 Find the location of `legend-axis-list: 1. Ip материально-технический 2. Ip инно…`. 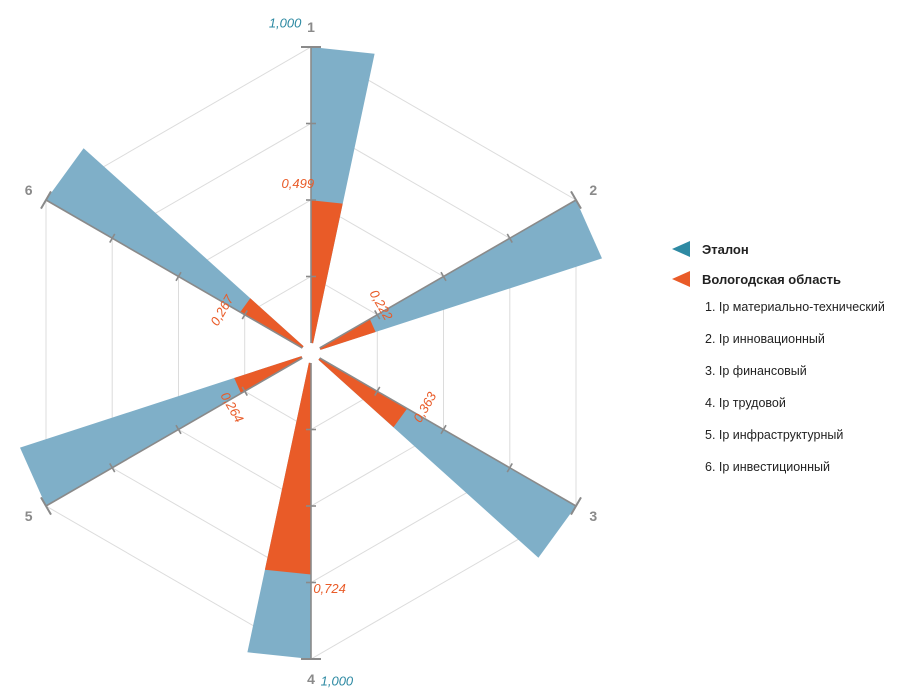

legend-axis-list: 1. Ip материально-технический 2. Ip инно… is located at coordinates (795, 394).